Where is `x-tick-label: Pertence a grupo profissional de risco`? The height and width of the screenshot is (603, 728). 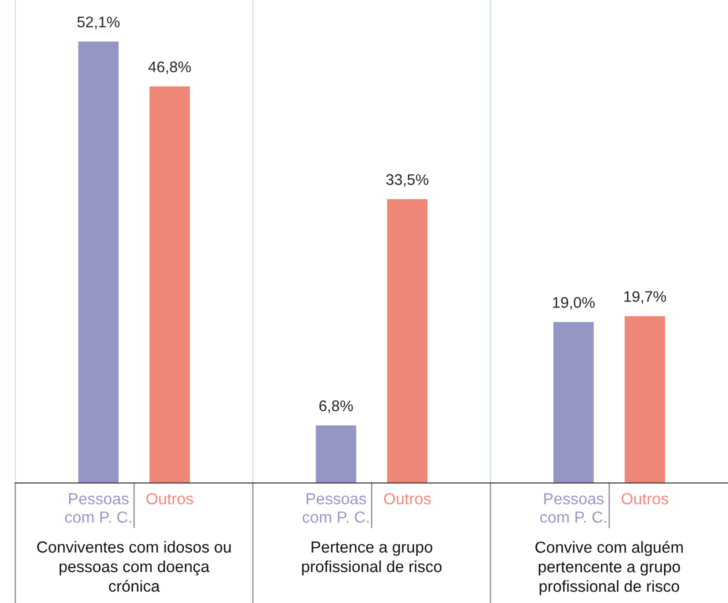 x-tick-label: Pertence a grupo profissional de risco is located at coordinates (372, 559).